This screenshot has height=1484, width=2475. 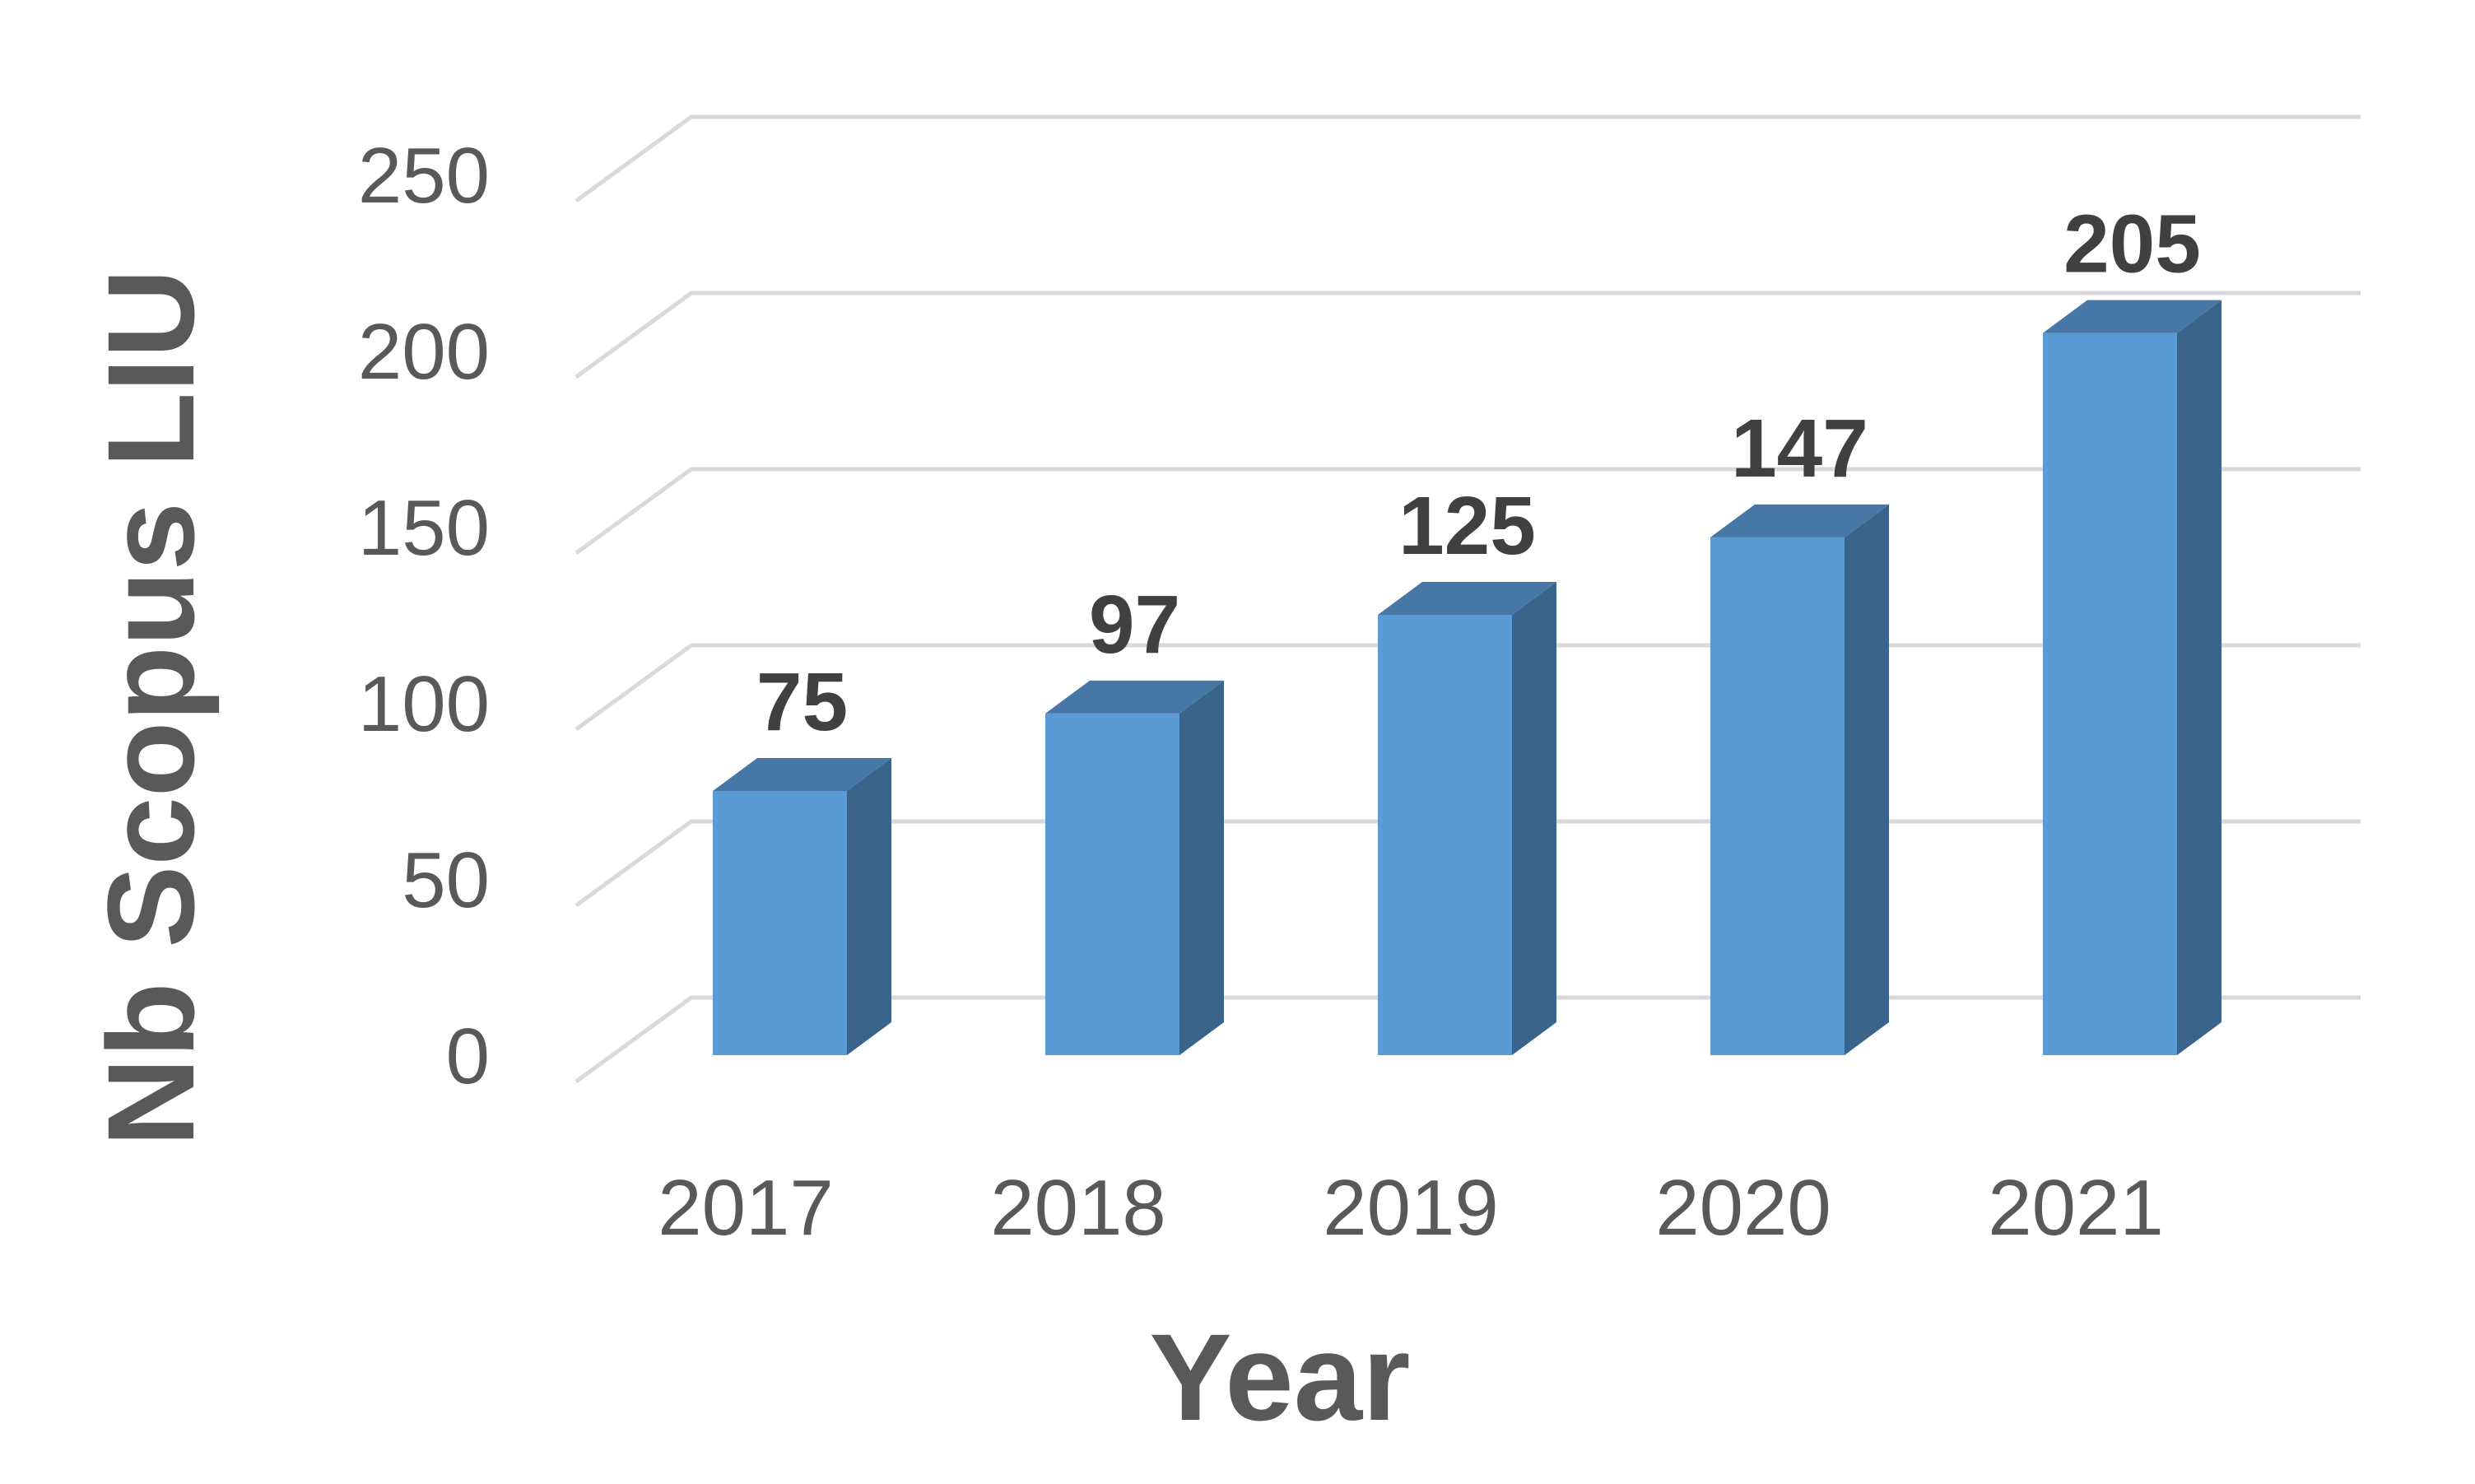 I want to click on x-tick-label: 2019, so click(x=1411, y=1208).